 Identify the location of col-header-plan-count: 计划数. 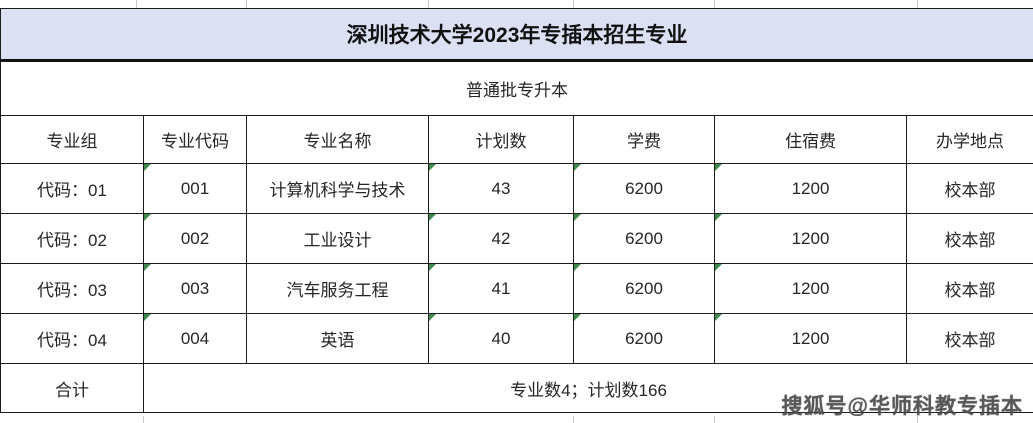
(501, 139).